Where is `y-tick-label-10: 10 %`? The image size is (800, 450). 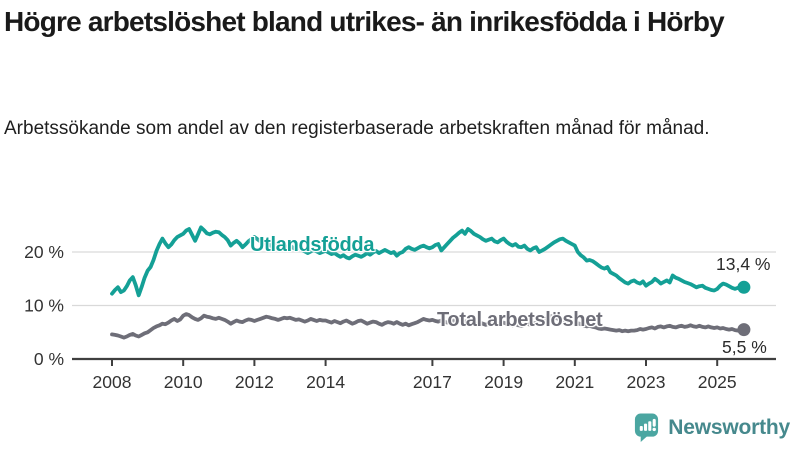 y-tick-label-10: 10 % is located at coordinates (44, 306).